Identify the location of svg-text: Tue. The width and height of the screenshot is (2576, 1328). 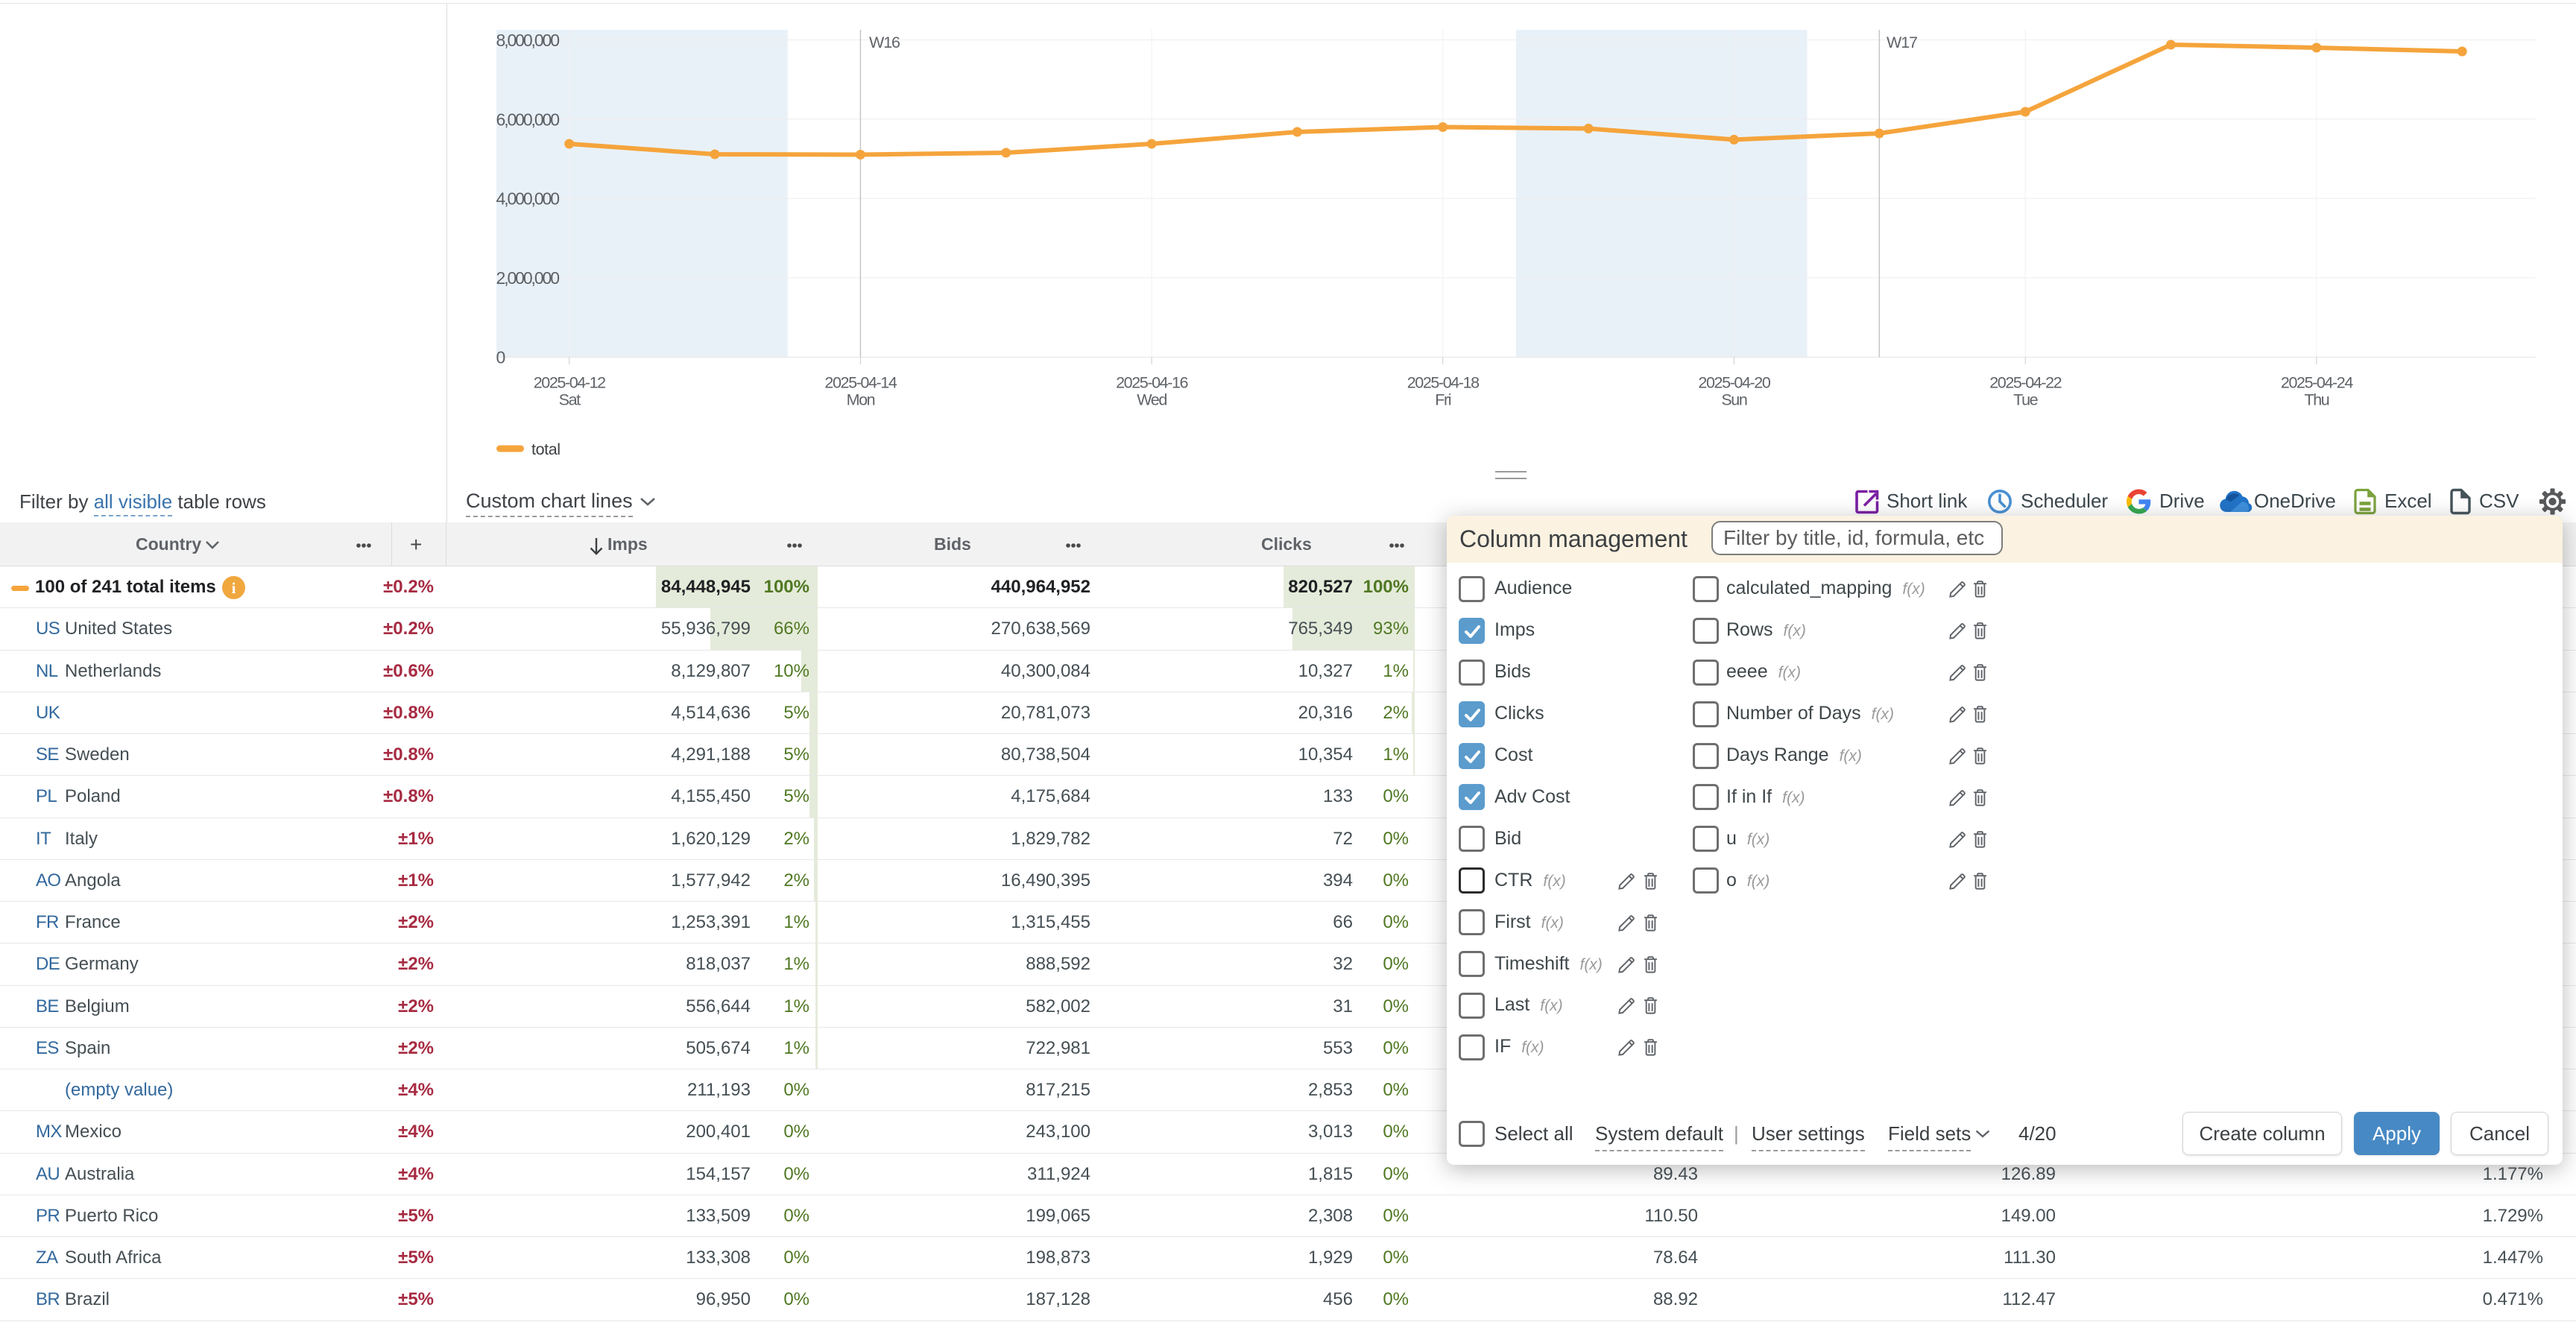
(2025, 400).